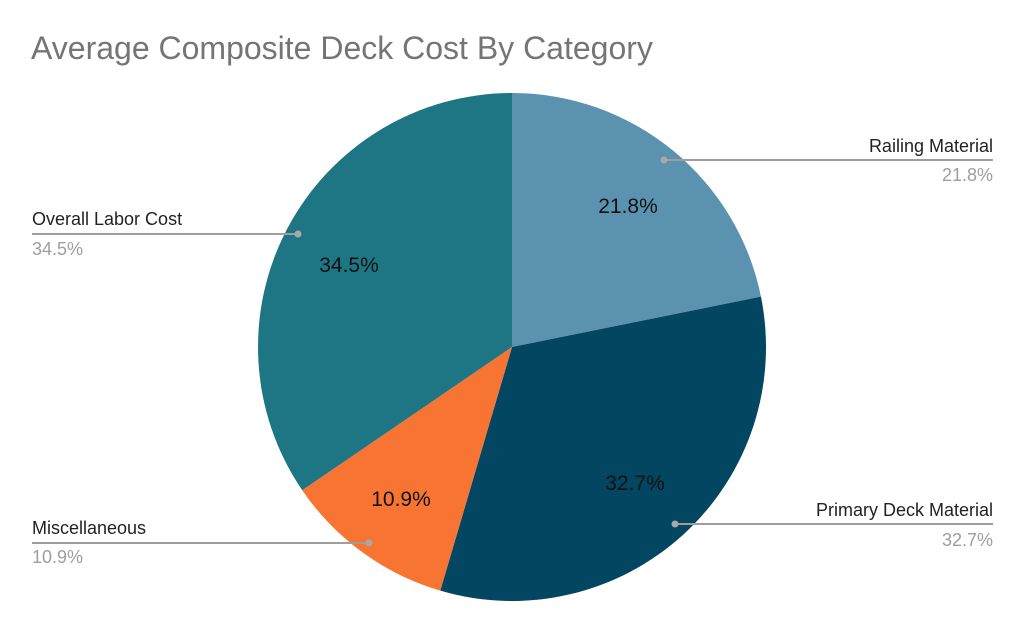 This screenshot has width=1024, height=633. Describe the element at coordinates (628, 206) in the screenshot. I see `slice-label-railing: 21.8%` at that location.